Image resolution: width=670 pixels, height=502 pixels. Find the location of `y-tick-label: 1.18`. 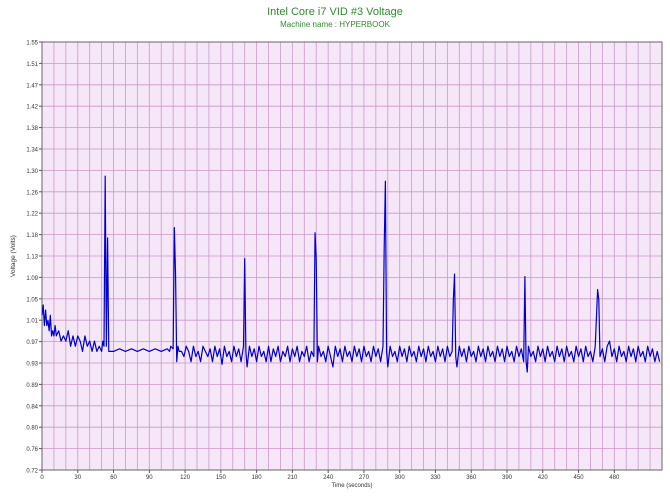

y-tick-label: 1.18 is located at coordinates (32, 236).